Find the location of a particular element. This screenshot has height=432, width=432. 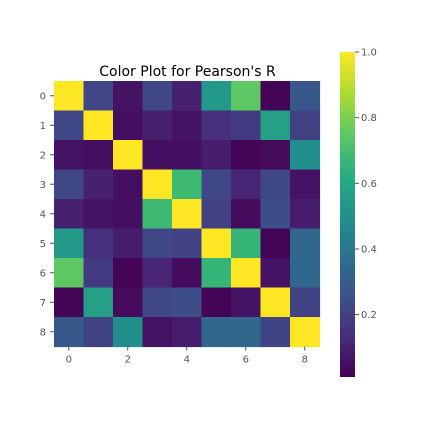

colorbar-tick-label: 0.2 is located at coordinates (369, 315).